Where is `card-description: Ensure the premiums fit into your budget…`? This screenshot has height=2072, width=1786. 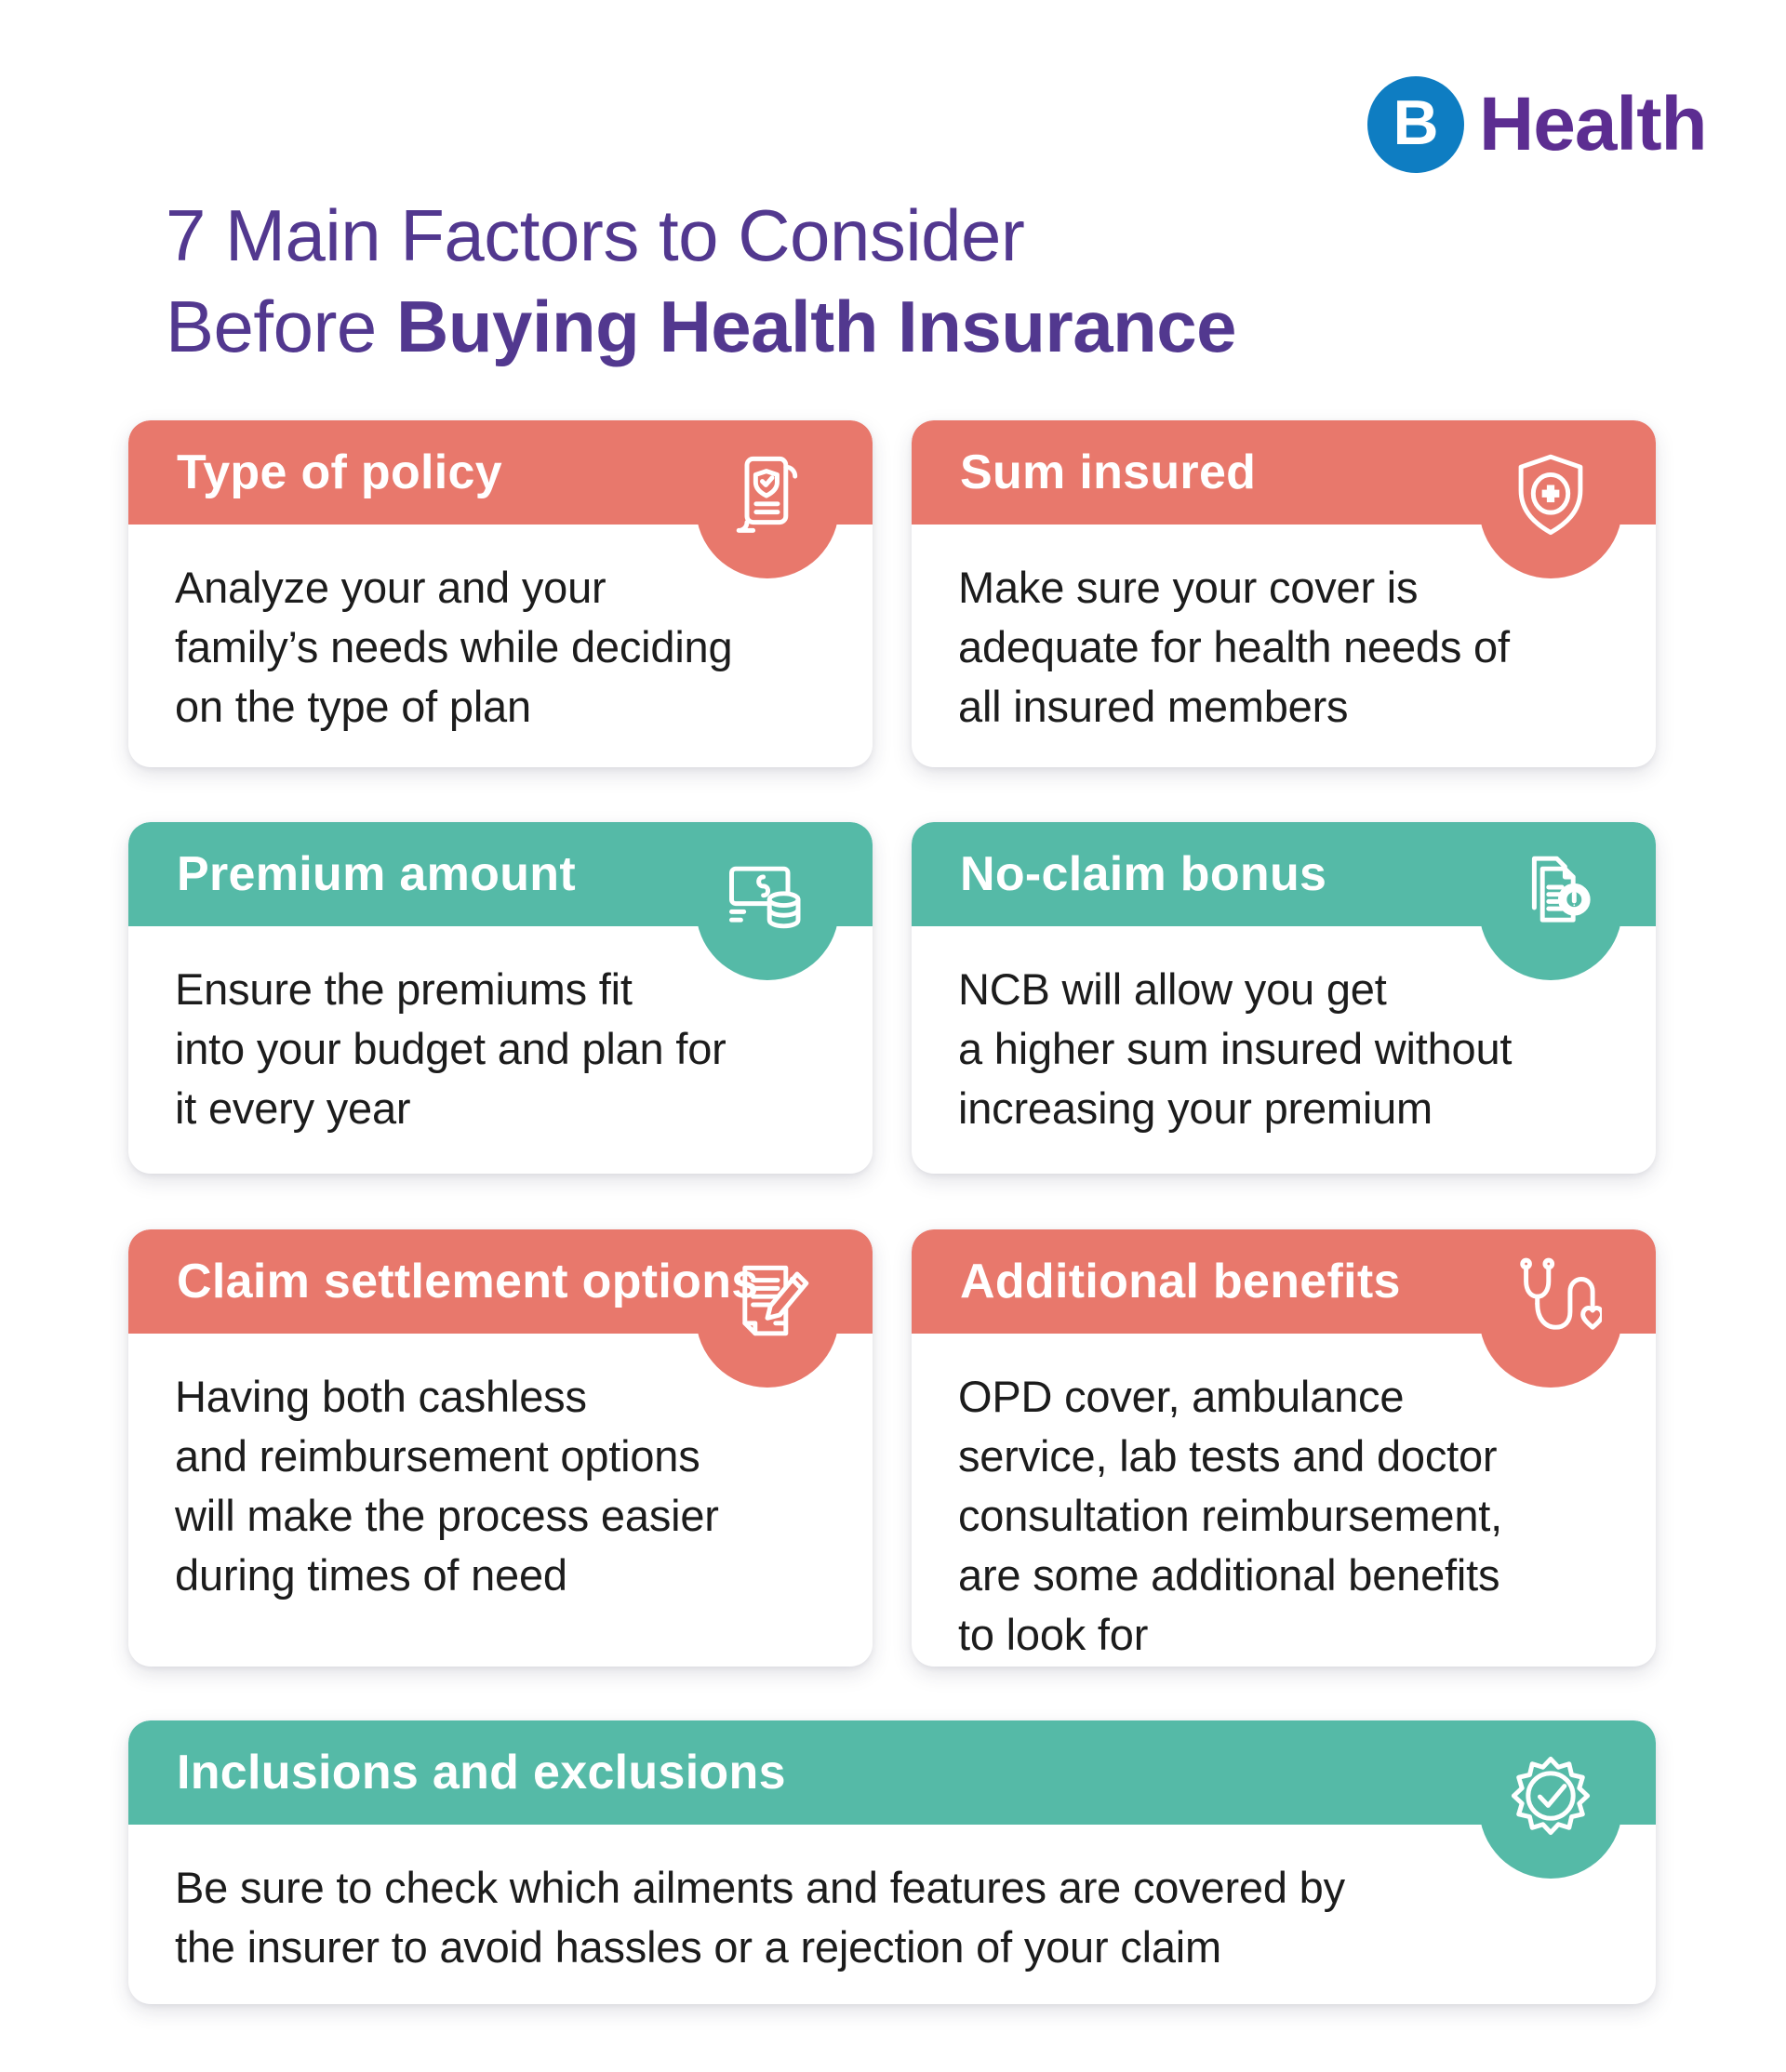
card-description: Ensure the premiums fit into your budget… is located at coordinates (450, 1048).